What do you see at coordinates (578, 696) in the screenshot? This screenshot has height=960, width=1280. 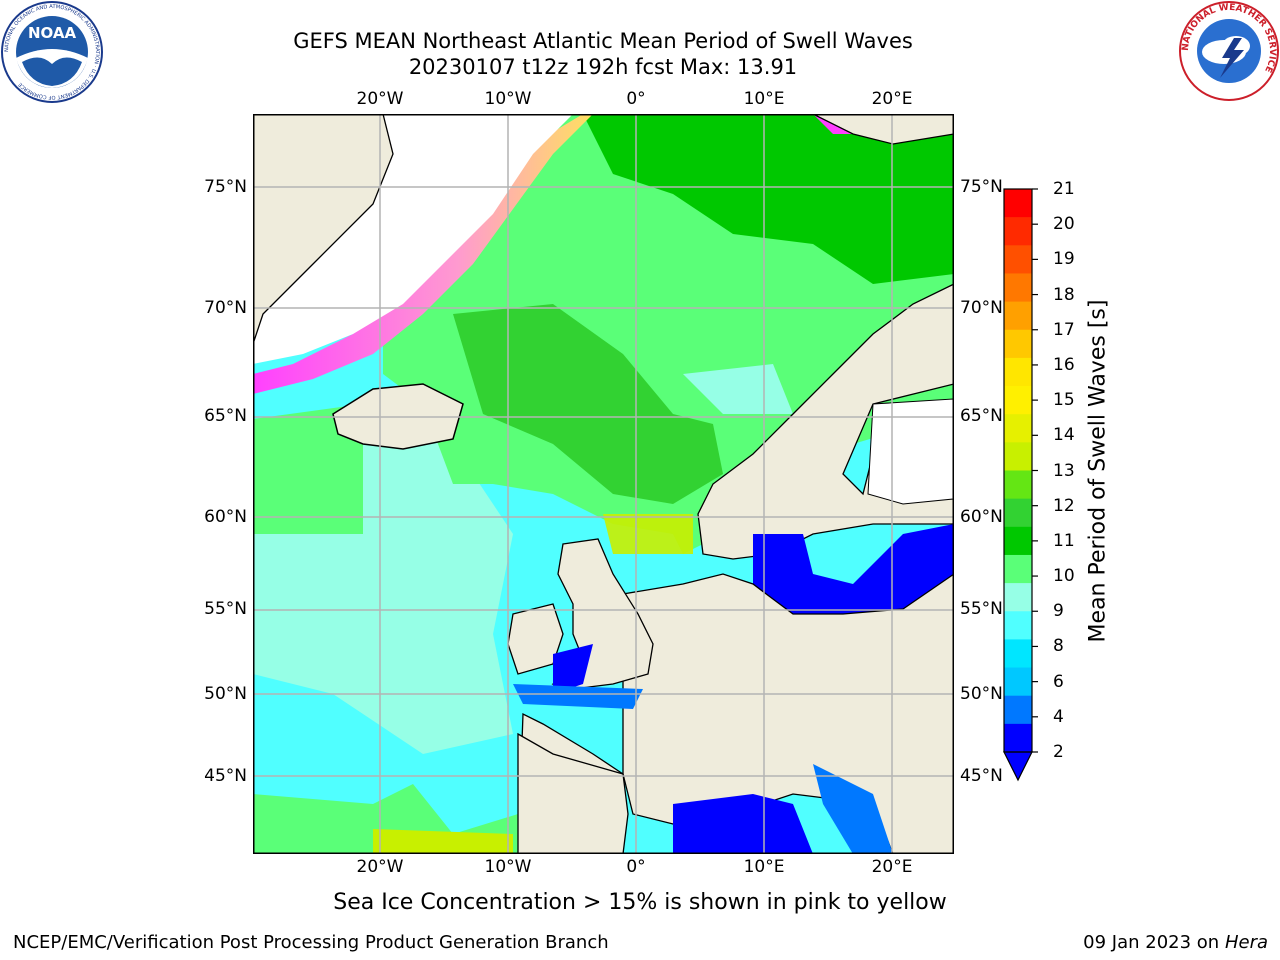 I see `english-channel` at bounding box center [578, 696].